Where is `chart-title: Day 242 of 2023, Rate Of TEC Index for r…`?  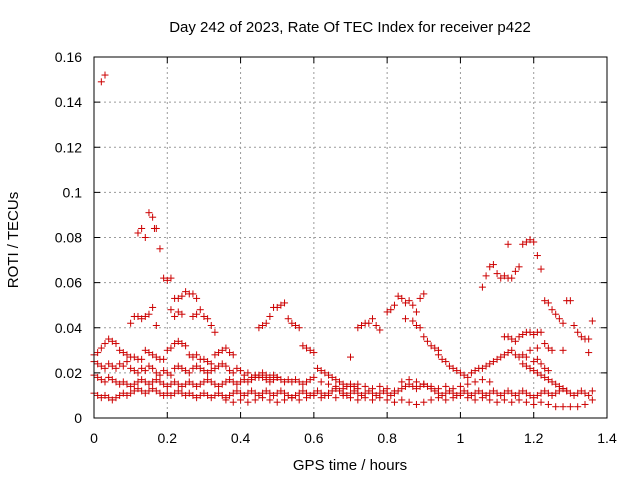
chart-title: Day 242 of 2023, Rate Of TEC Index for r… is located at coordinates (350, 27).